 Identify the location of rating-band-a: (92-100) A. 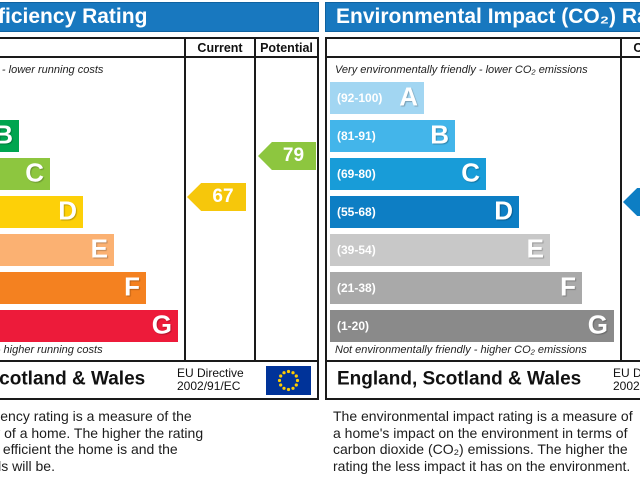
(377, 98).